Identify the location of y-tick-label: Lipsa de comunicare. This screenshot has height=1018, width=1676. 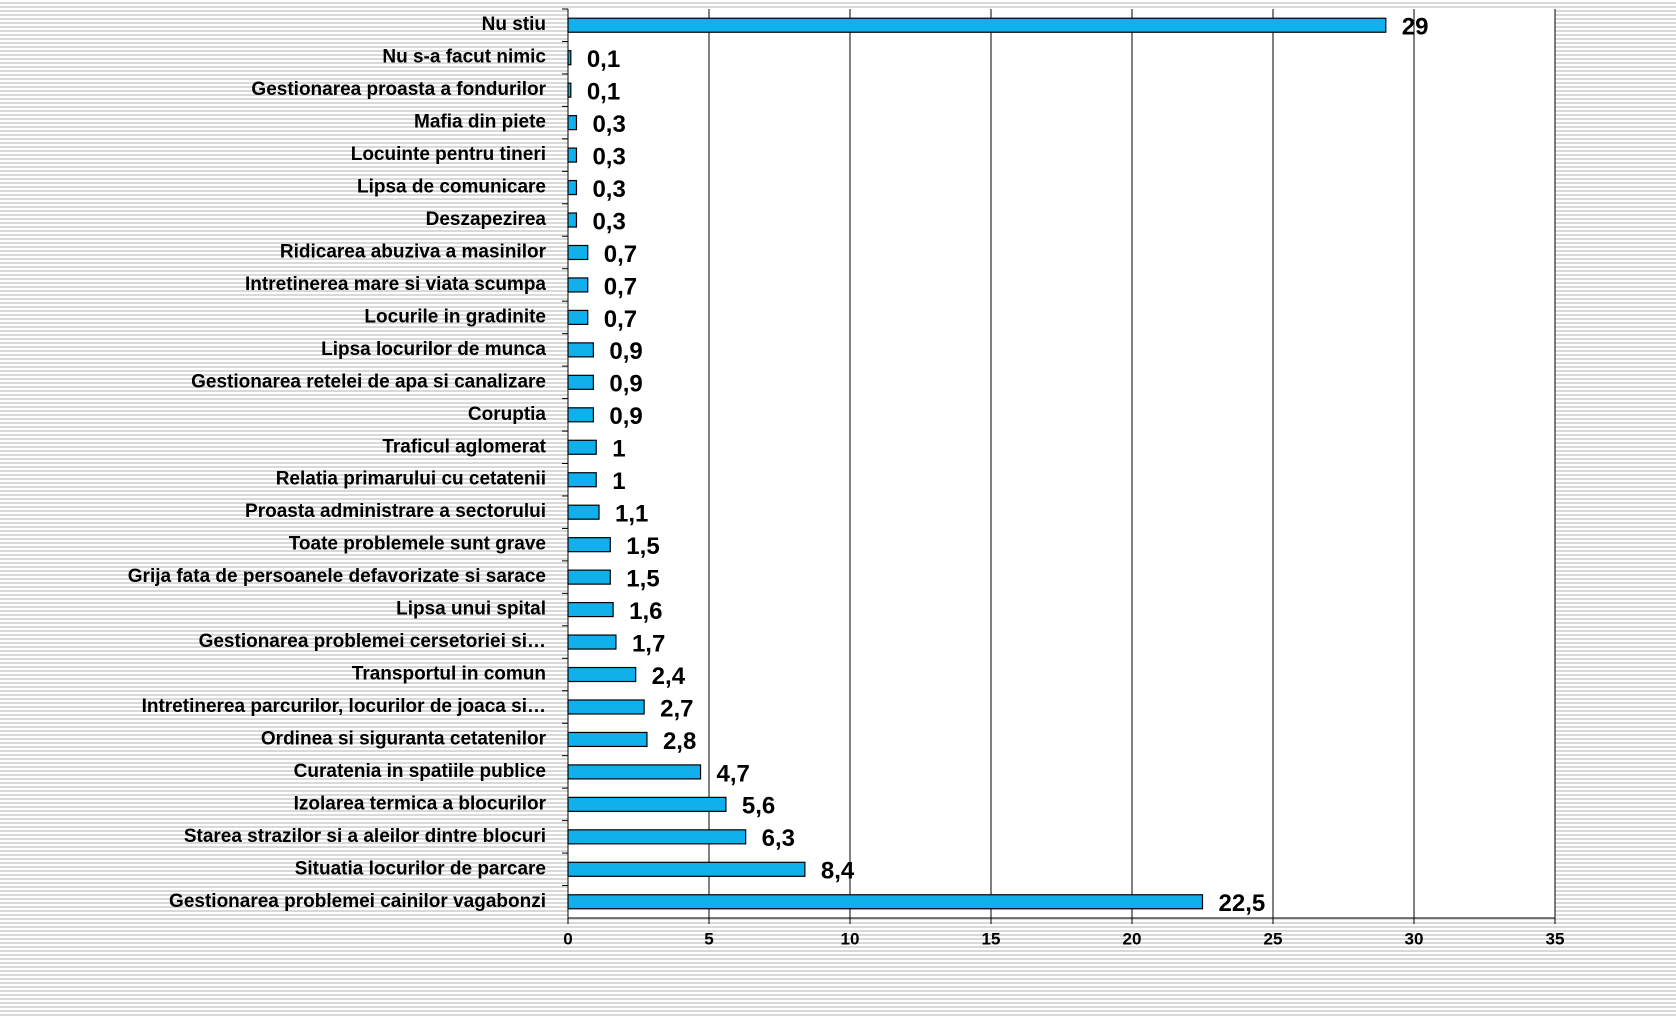
(451, 187).